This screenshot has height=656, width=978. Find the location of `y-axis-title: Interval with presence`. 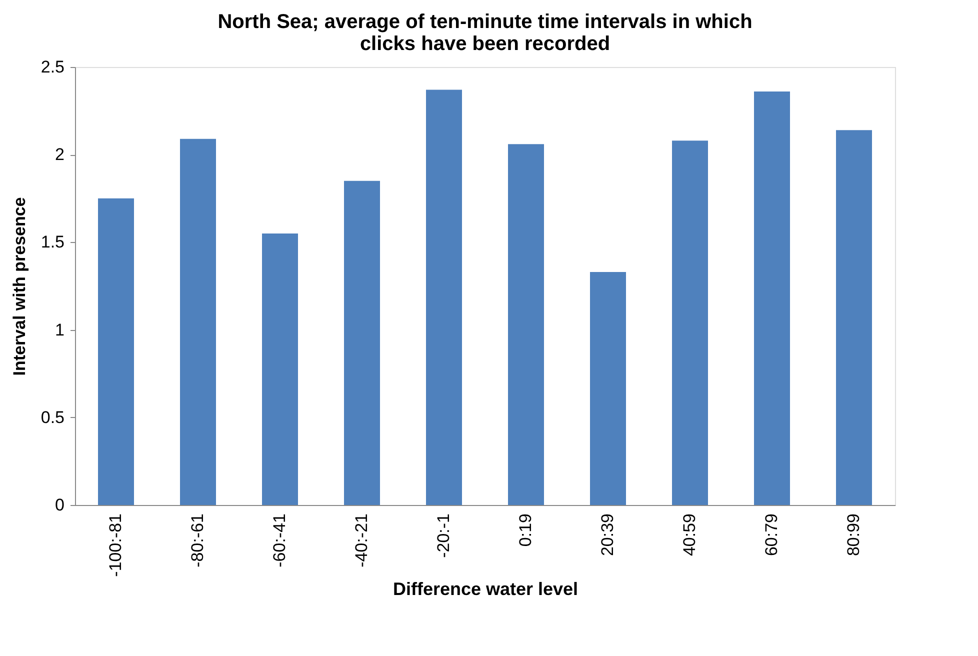

y-axis-title: Interval with presence is located at coordinates (19, 286).